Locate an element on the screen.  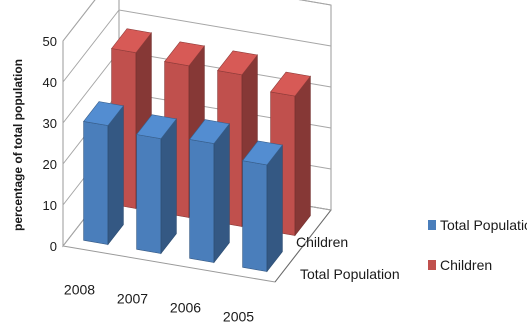
bar-total-population-2007 is located at coordinates (156, 184).